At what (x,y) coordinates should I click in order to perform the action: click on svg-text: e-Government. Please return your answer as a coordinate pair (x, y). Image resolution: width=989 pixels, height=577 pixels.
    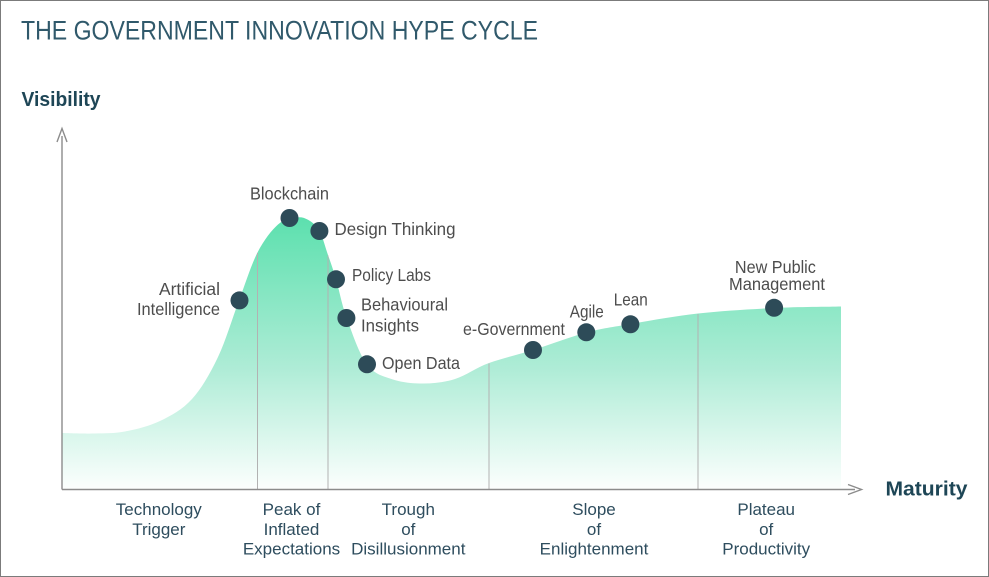
    Looking at the image, I should click on (514, 329).